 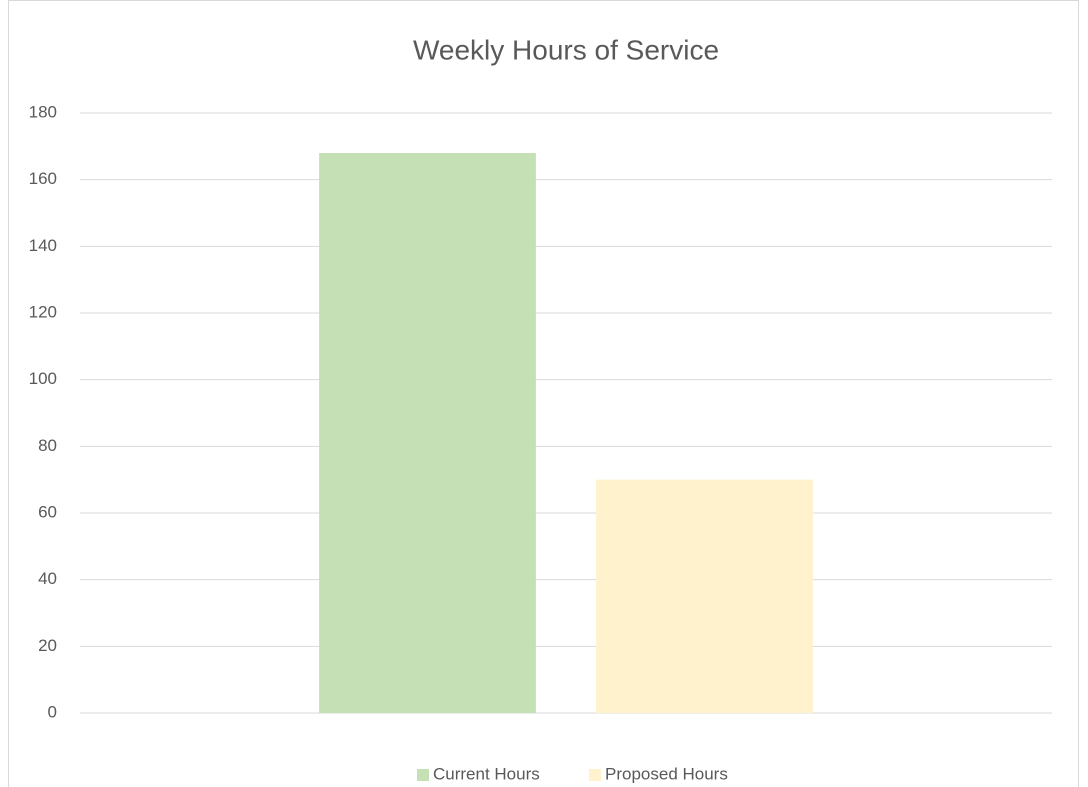 I want to click on y-tick-label: 180, so click(x=43, y=111).